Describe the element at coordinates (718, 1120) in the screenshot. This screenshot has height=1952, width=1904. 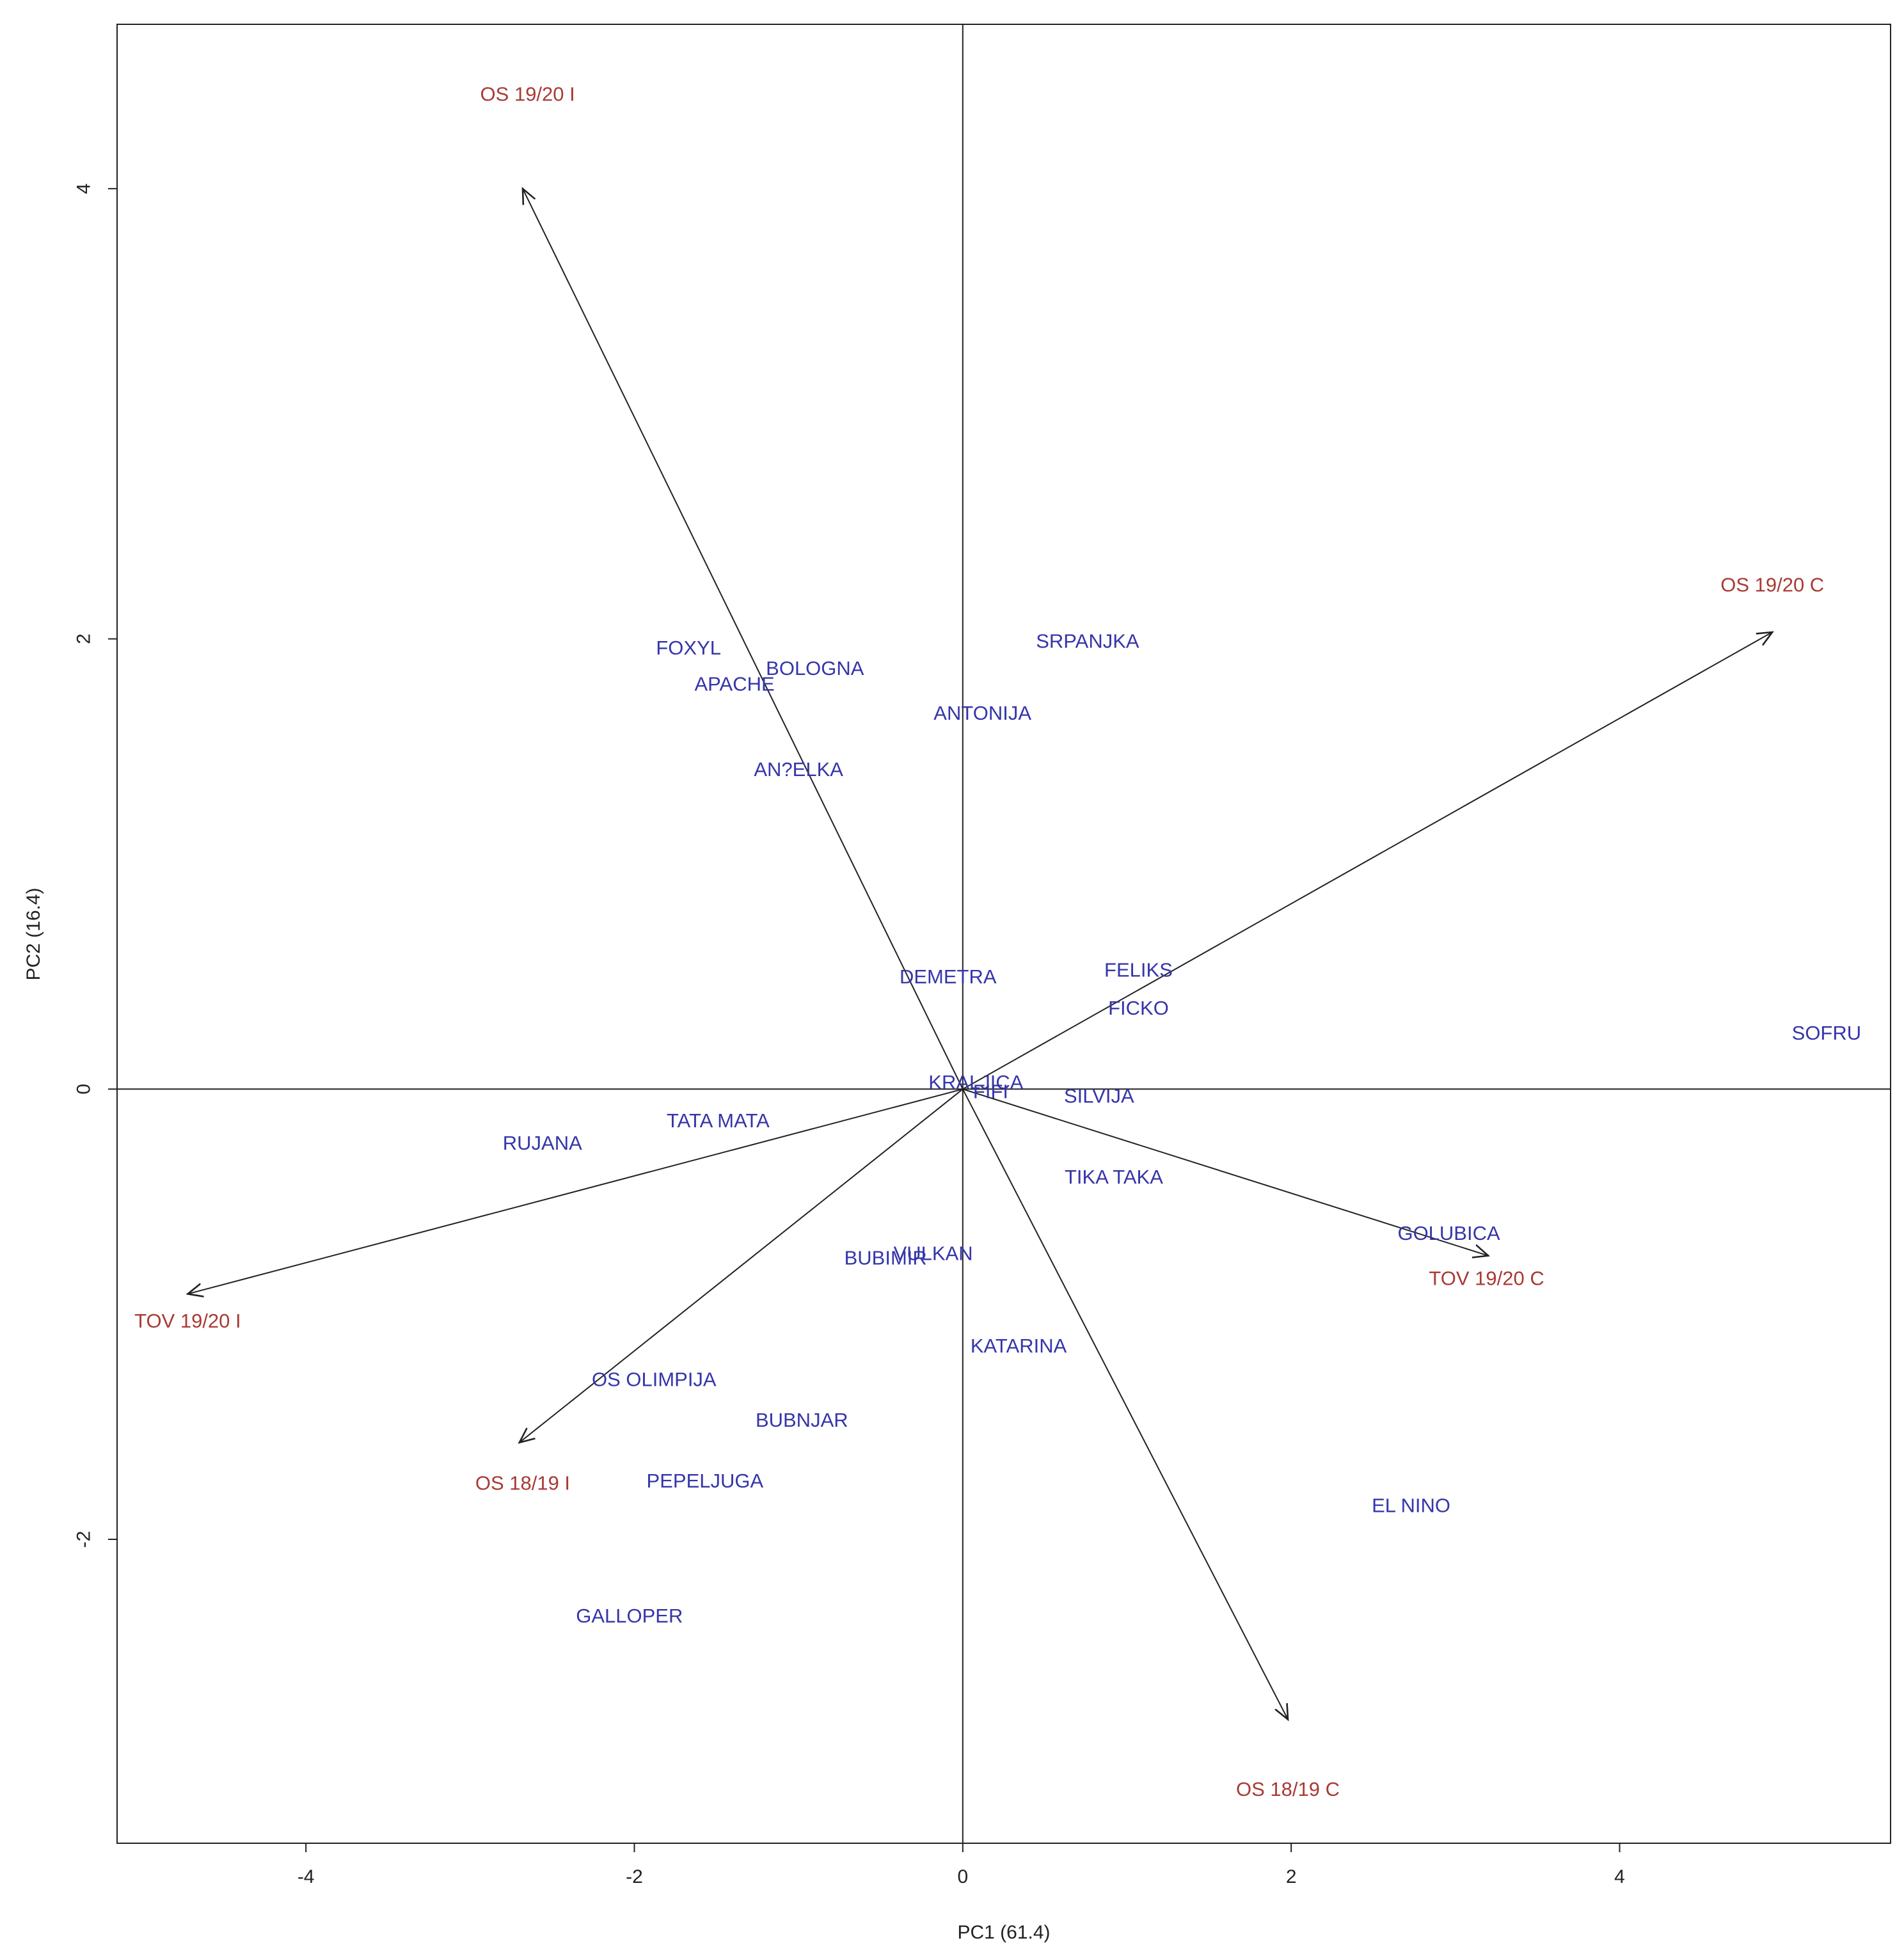
I see `genotype-label-tata-mata: TATA MATA` at that location.